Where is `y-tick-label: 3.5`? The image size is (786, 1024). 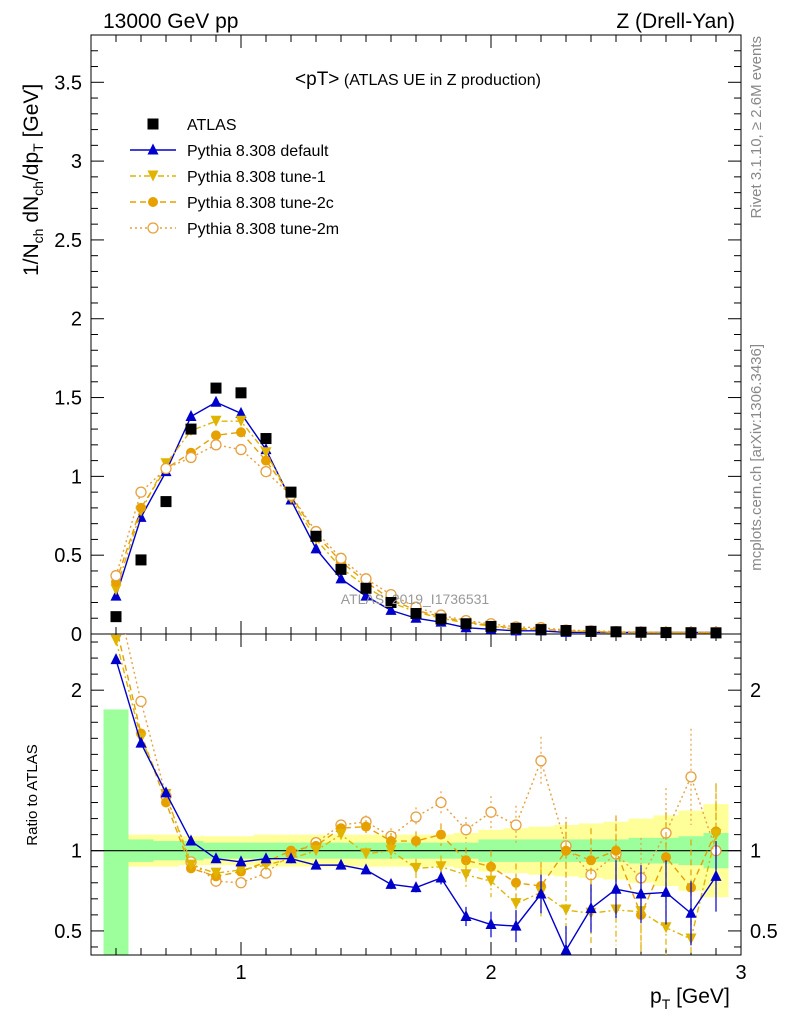
y-tick-label: 3.5 is located at coordinates (68, 83).